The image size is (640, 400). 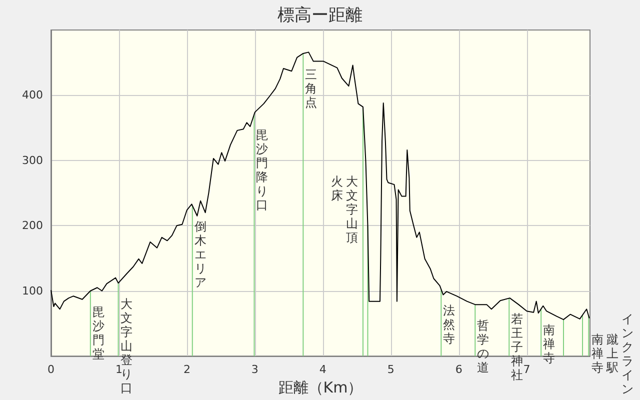 I want to click on ref-line-label: インクライン, so click(x=628, y=354).